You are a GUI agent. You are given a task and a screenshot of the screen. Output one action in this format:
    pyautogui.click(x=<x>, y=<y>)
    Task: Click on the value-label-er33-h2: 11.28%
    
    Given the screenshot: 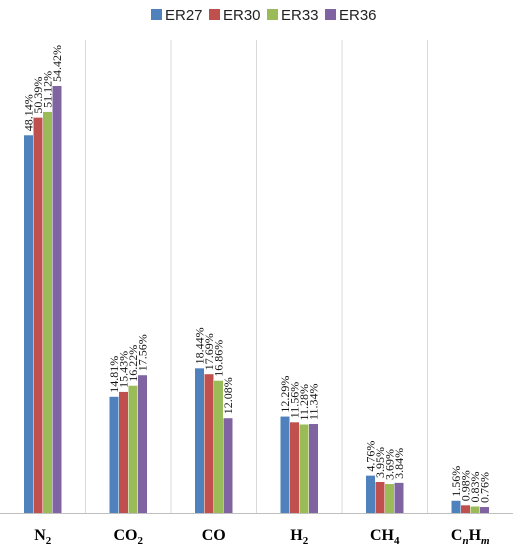 What is the action you would take?
    pyautogui.click(x=304, y=402)
    